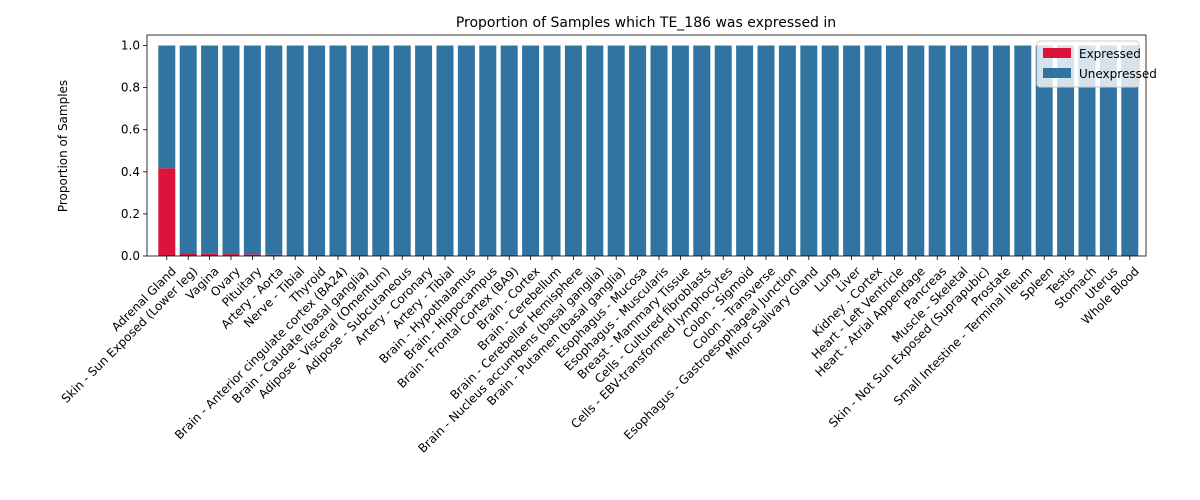 The image size is (1200, 500). Describe the element at coordinates (1110, 54) in the screenshot. I see `legend-label: Expressed` at that location.